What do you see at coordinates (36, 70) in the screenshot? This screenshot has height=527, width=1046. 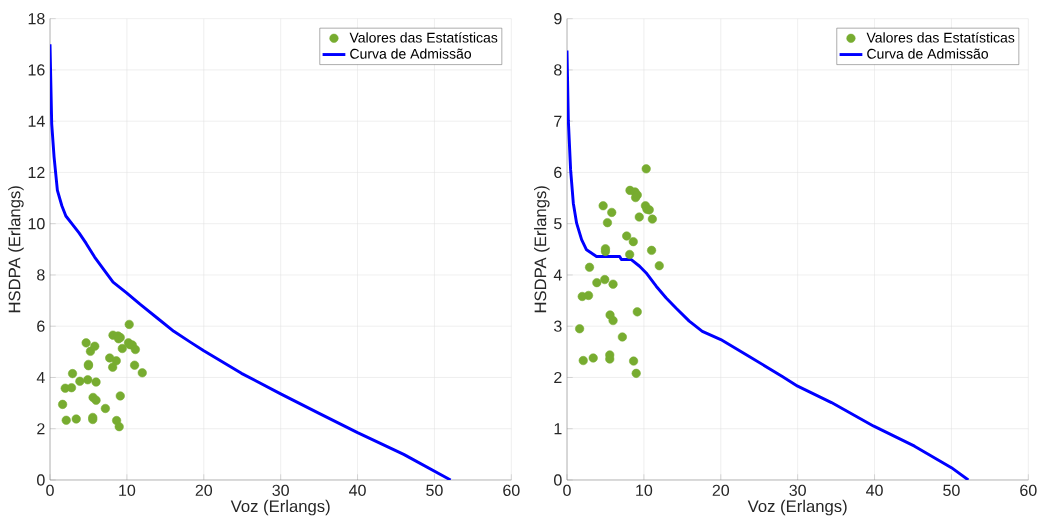 I see `y-tick-label: 16` at bounding box center [36, 70].